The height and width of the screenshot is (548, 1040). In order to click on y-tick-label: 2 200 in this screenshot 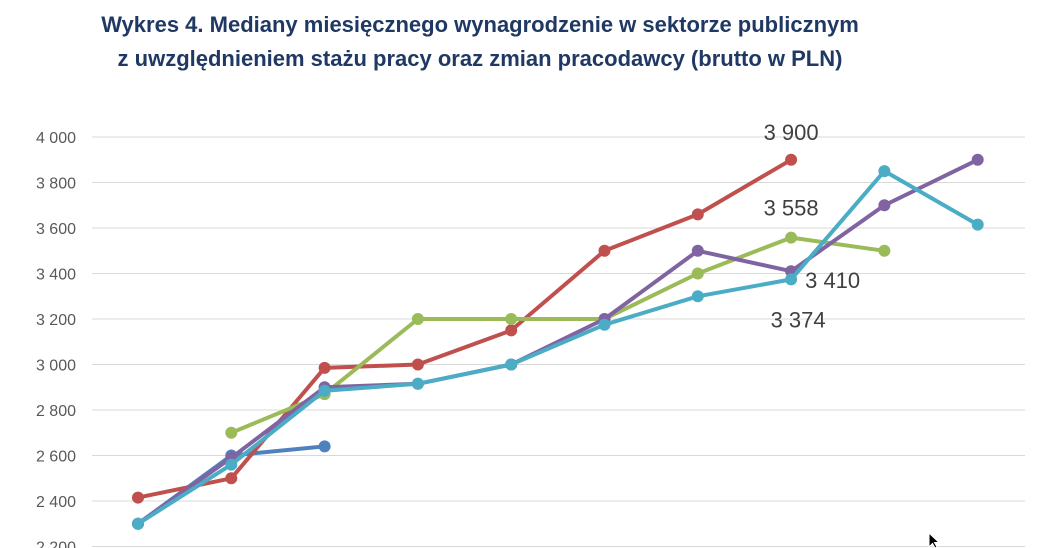, I will do `click(56, 544)`.